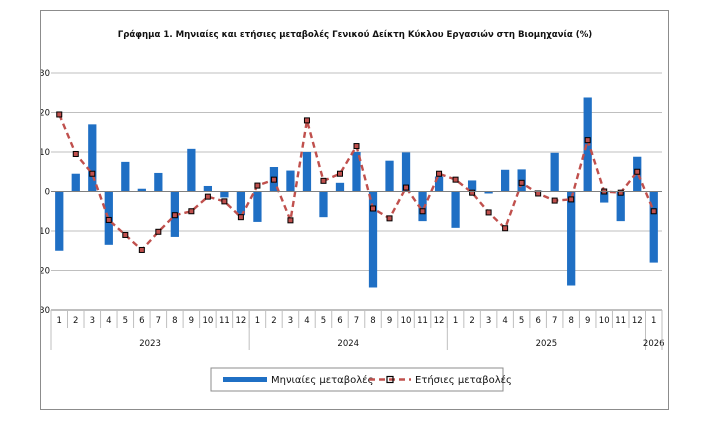 The image size is (703, 421). What do you see at coordinates (463, 380) in the screenshot?
I see `legend-annual-label: Ετήσιες μεταβολές` at bounding box center [463, 380].